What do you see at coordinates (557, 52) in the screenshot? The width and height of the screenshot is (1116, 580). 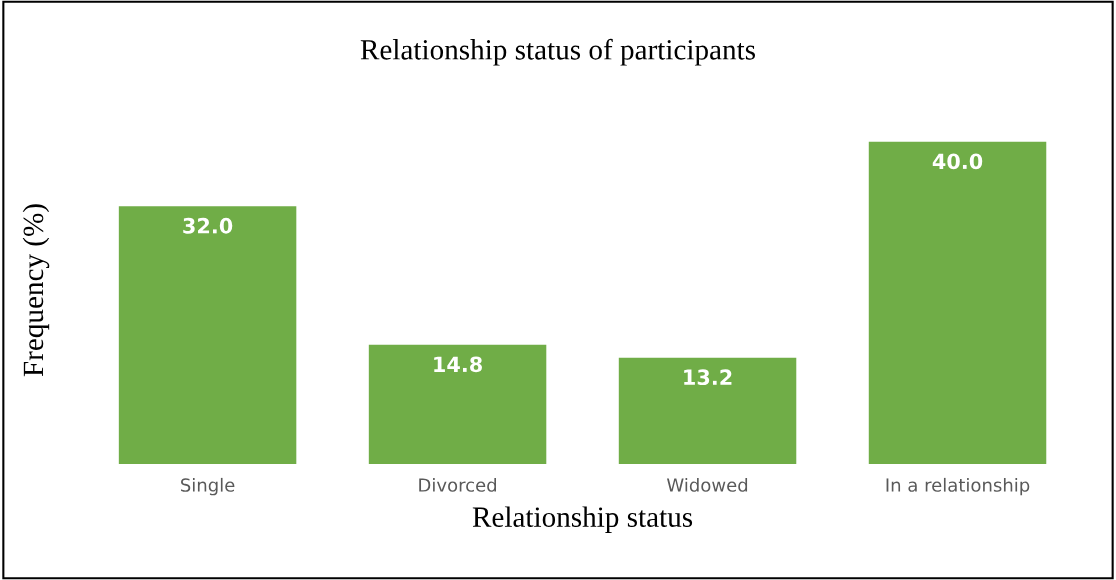 I see `chart-title: Relationship status of participants` at bounding box center [557, 52].